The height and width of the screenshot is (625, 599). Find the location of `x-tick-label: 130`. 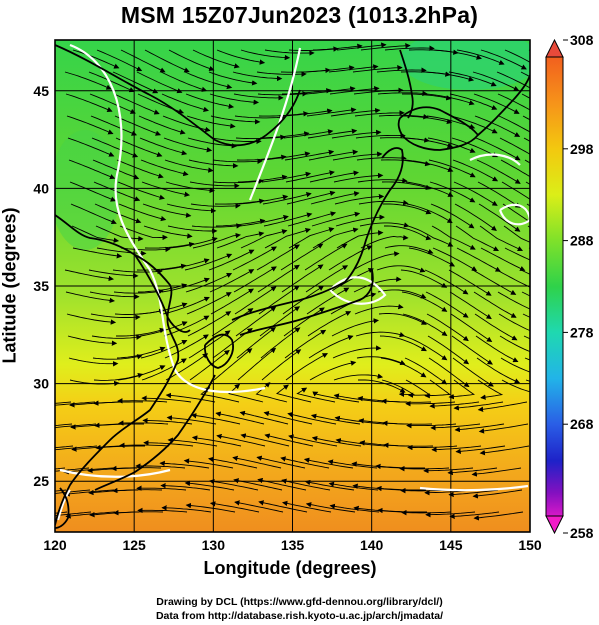

x-tick-label: 130 is located at coordinates (214, 545).